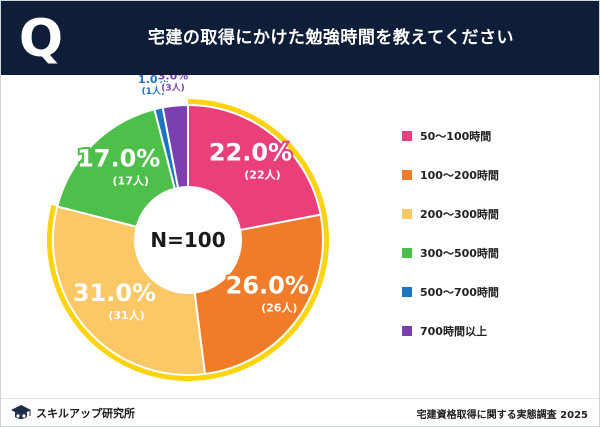  Describe the element at coordinates (459, 292) in the screenshot. I see `legend-label: 500〜700時間` at that location.